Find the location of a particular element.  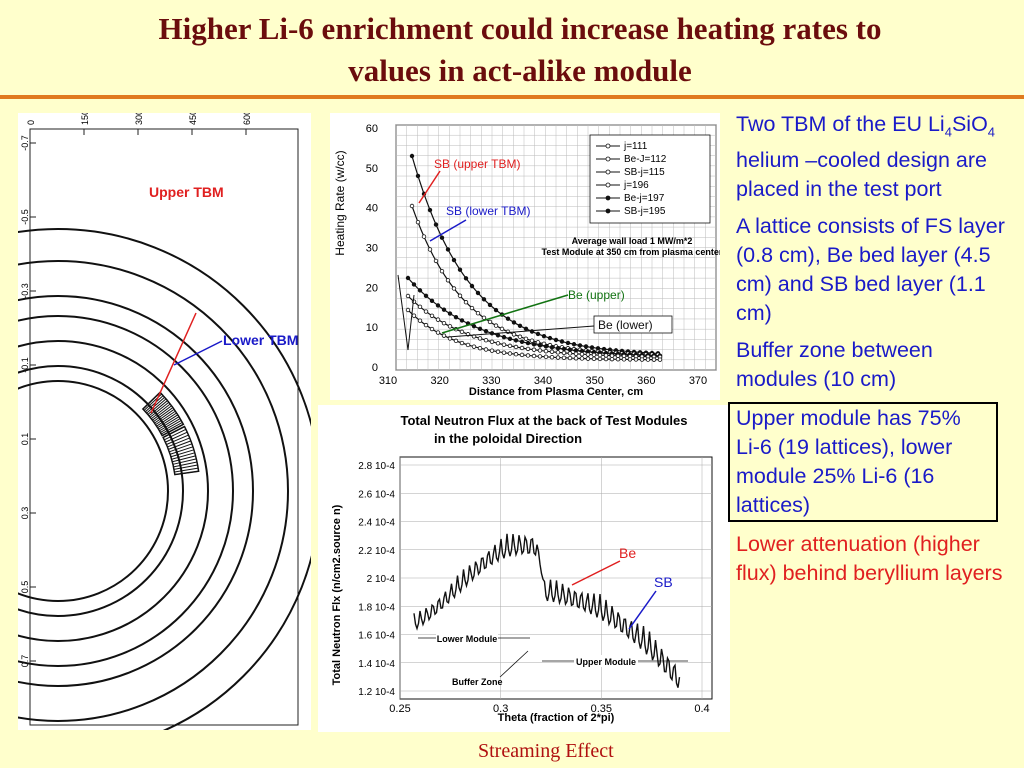

flux-title-line-2: in the poloidal Direction is located at coordinates (508, 438).